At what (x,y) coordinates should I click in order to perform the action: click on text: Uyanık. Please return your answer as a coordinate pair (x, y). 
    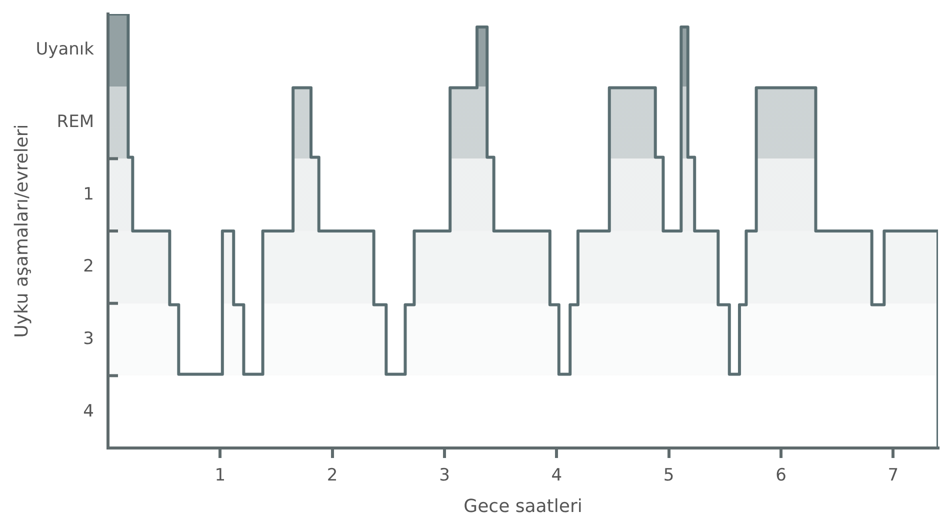
    Looking at the image, I should click on (65, 50).